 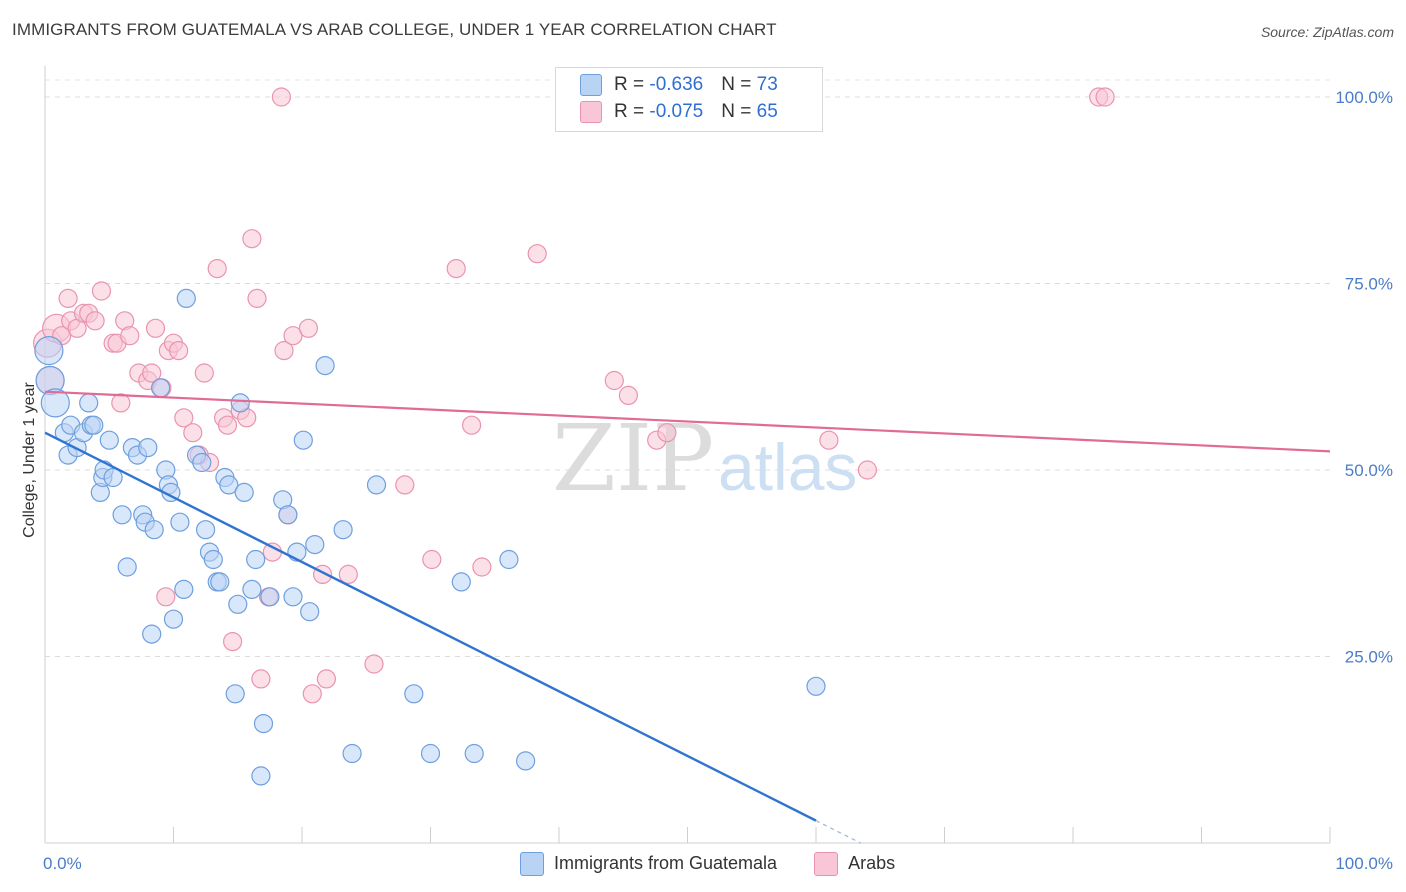 I want to click on legend-row-guatemala: R = -0.636 N = 73, so click(x=679, y=88).